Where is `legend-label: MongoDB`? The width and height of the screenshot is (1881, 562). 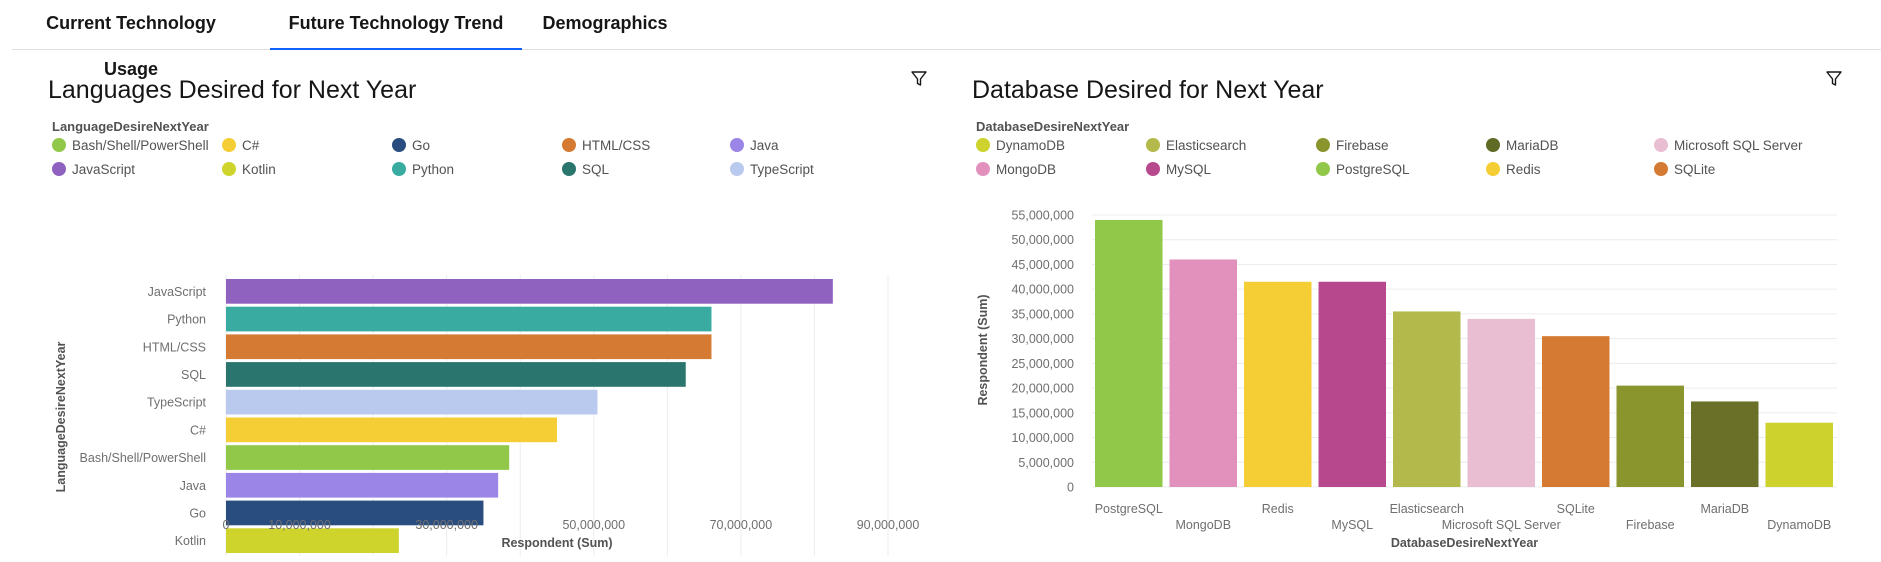 legend-label: MongoDB is located at coordinates (1026, 169).